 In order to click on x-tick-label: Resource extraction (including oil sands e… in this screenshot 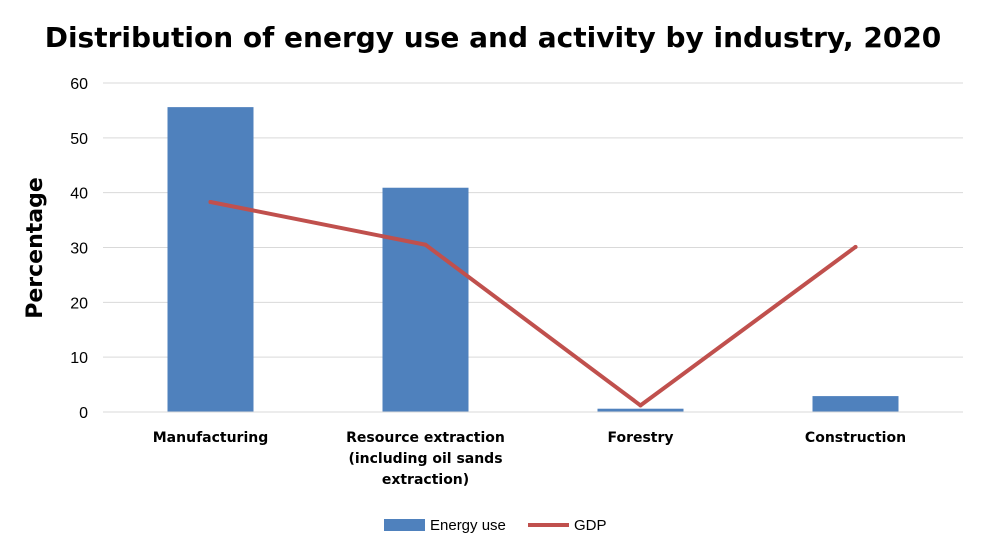, I will do `click(425, 459)`.